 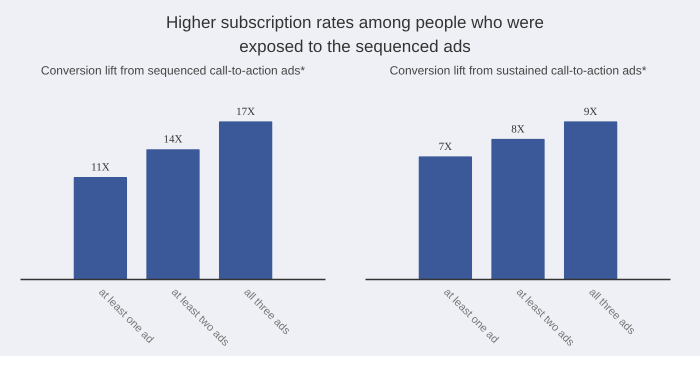 What do you see at coordinates (246, 112) in the screenshot?
I see `data-label: 17X` at bounding box center [246, 112].